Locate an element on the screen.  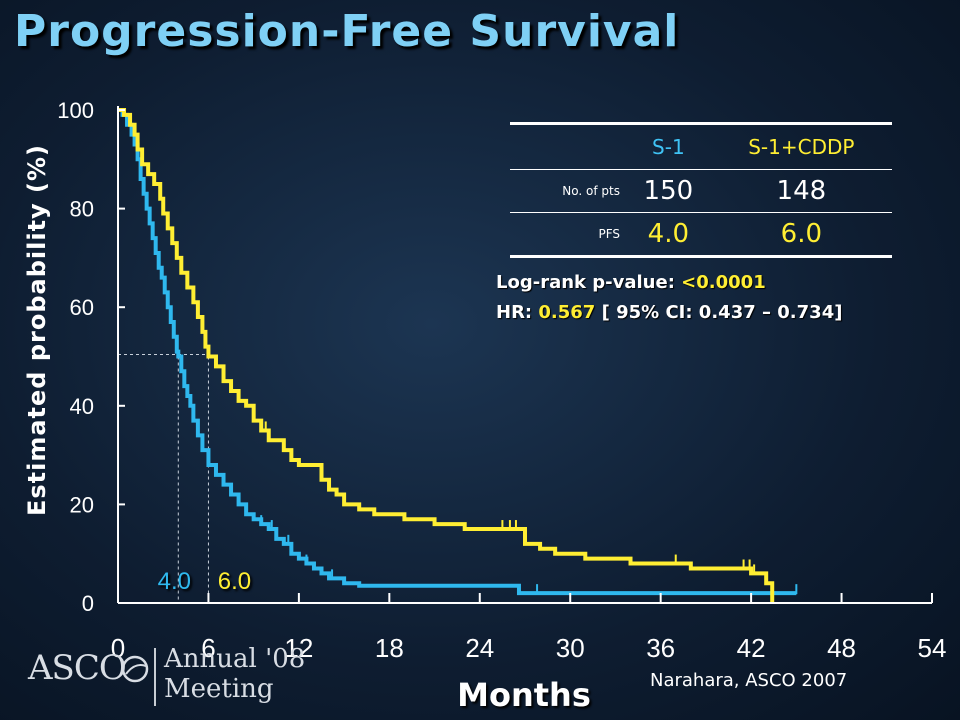
y-axis-label-group: Estimated probability (%) is located at coordinates (37, 330).